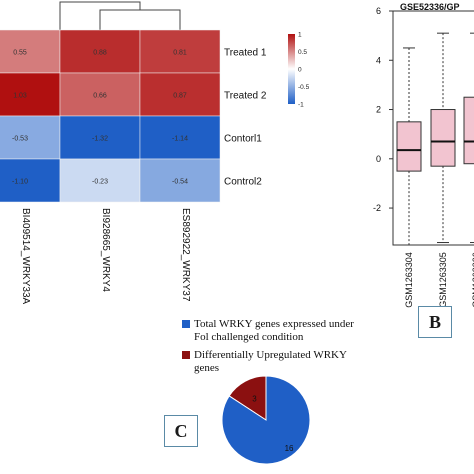 The width and height of the screenshot is (474, 474). I want to click on heatmap-column-label: BI928665_WRKY4, so click(105, 250).